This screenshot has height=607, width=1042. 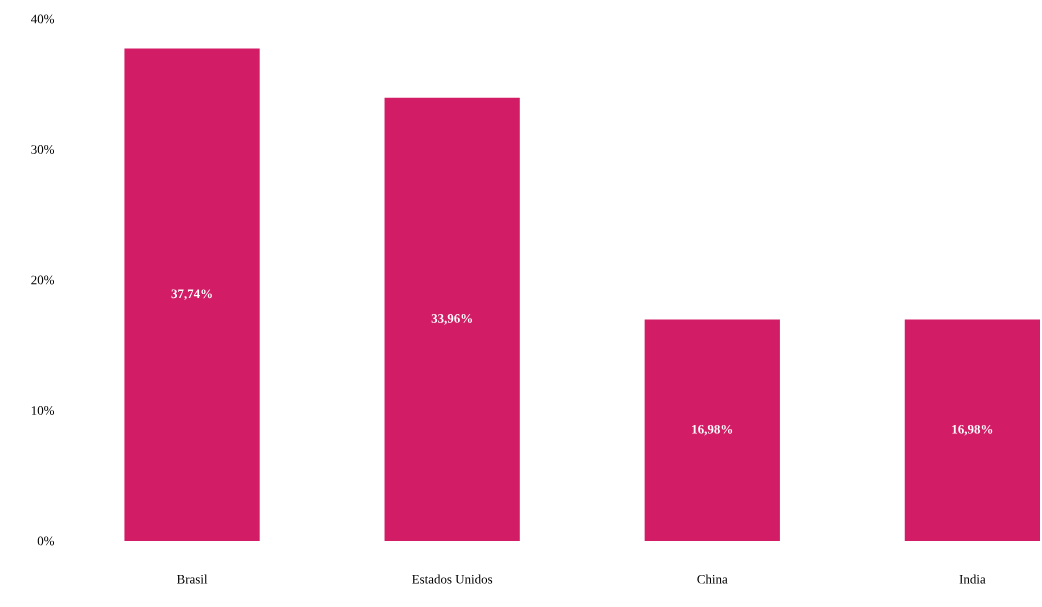 I want to click on data-label: 33,96%, so click(x=451, y=319).